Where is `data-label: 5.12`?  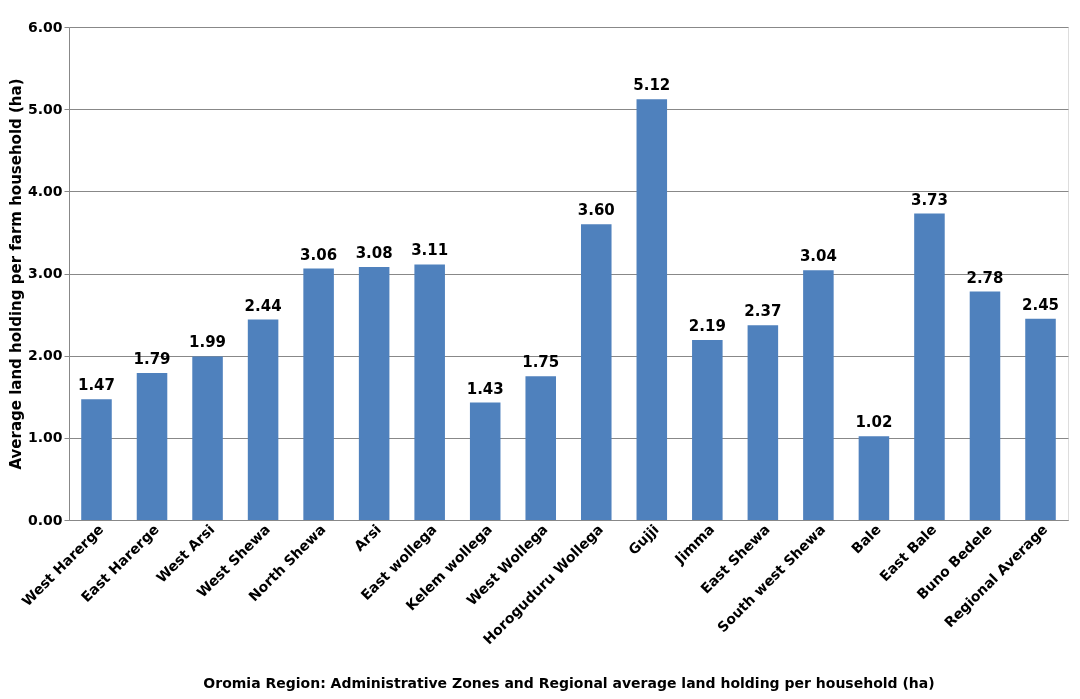
data-label: 5.12 is located at coordinates (652, 85).